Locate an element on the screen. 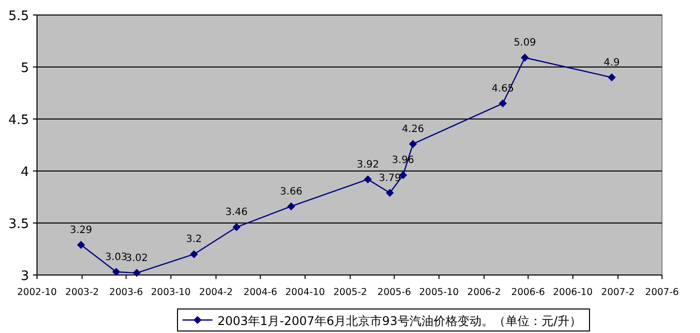 This screenshot has height=333, width=700. x-tick-label: 2004-2 is located at coordinates (216, 292).